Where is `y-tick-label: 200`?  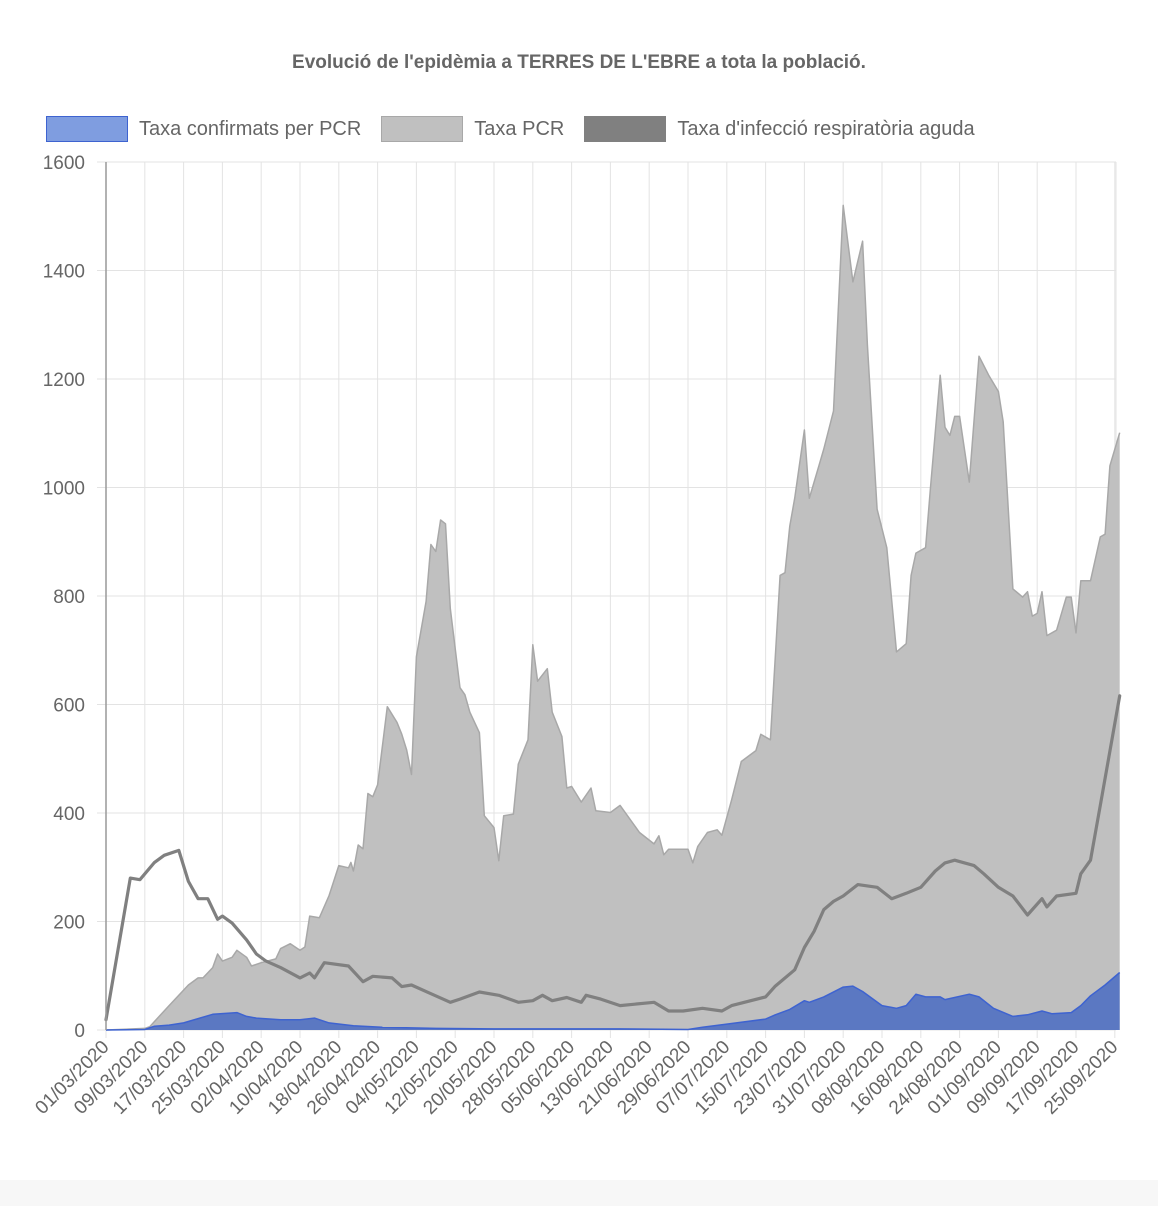 y-tick-label: 200 is located at coordinates (69, 923).